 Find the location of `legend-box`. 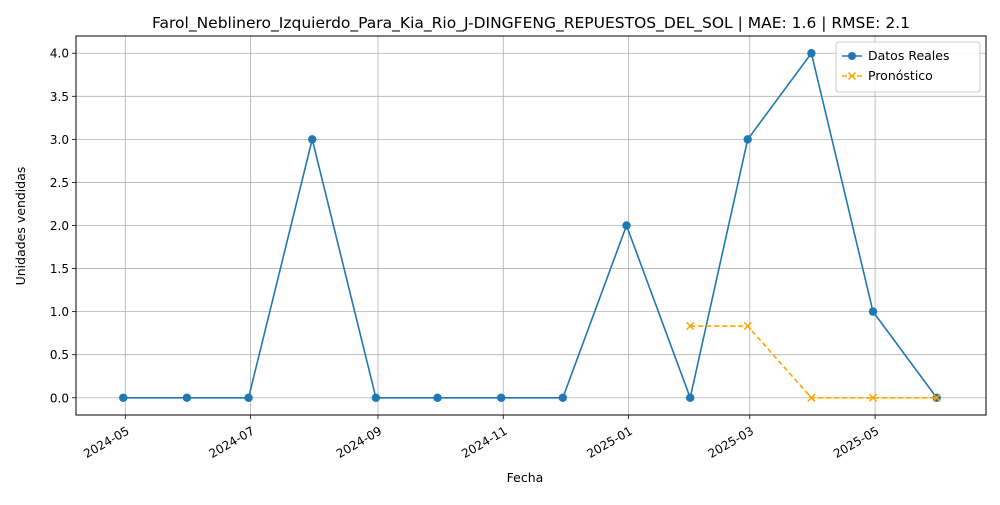

legend-box is located at coordinates (908, 67).